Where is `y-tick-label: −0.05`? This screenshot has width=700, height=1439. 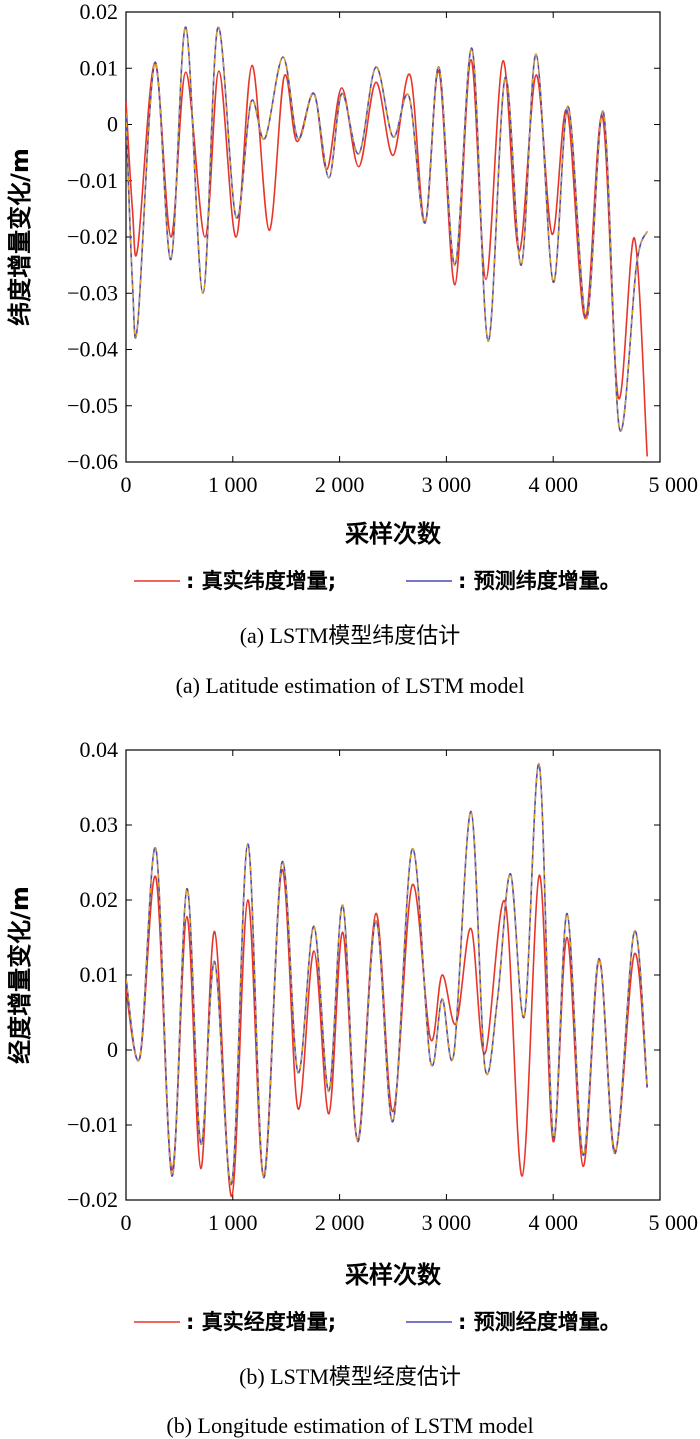
y-tick-label: −0.05 is located at coordinates (92, 405).